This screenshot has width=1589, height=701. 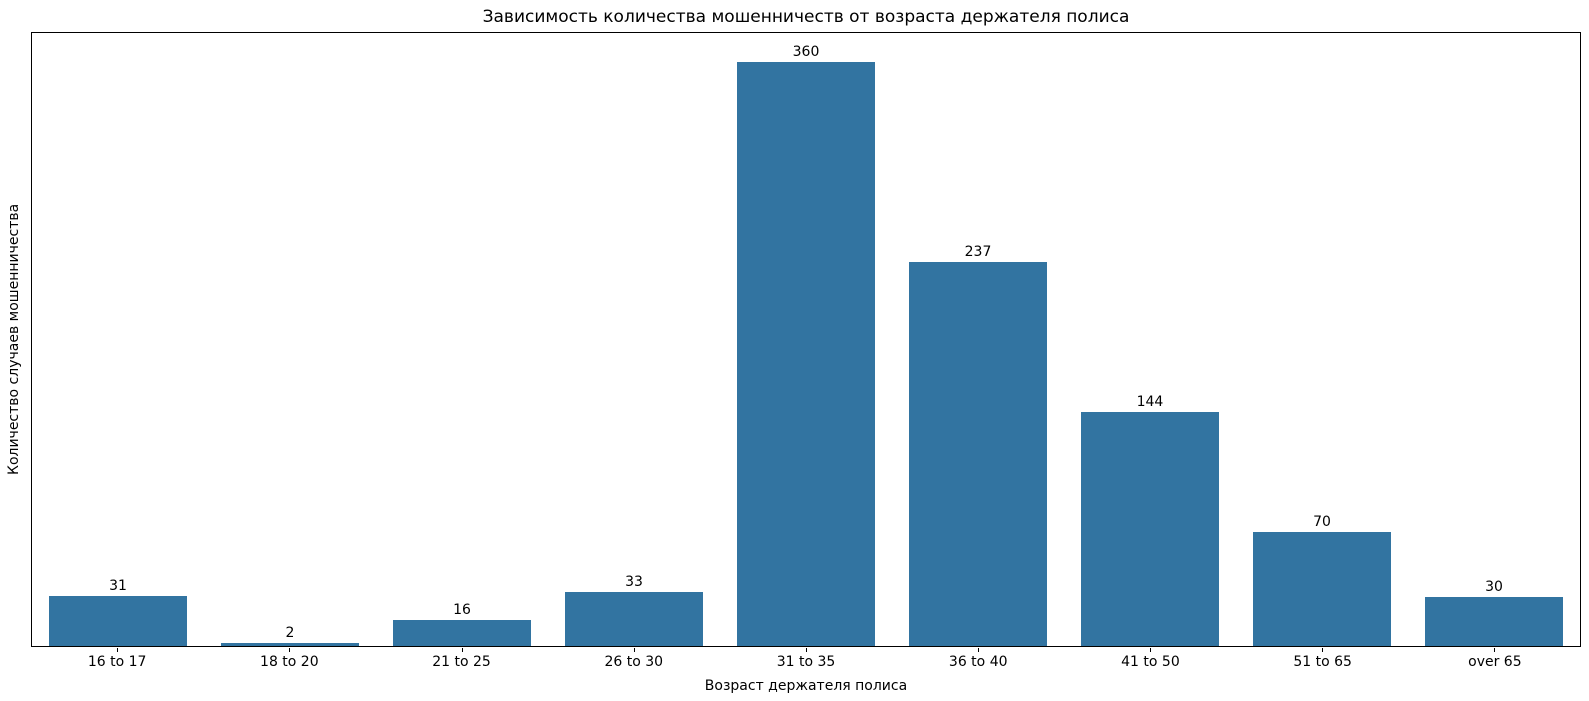 I want to click on x-tick-label: 36 to 40, so click(x=978, y=662).